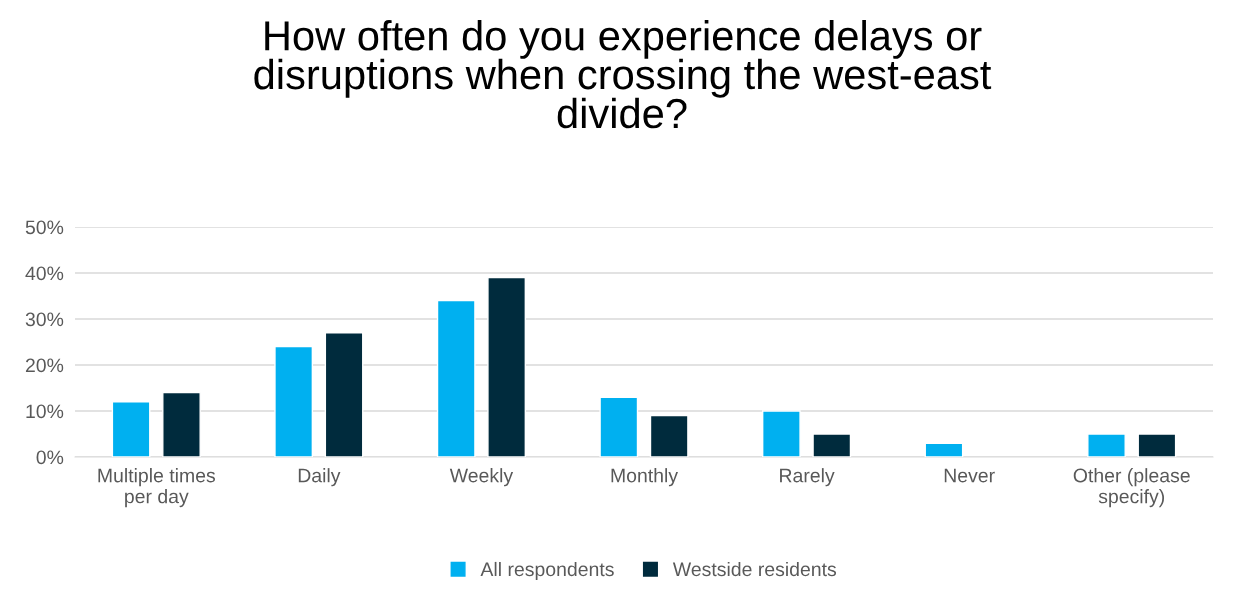  Describe the element at coordinates (623, 74) in the screenshot. I see `chart-title: How often do you experience delays or disruptions when crossing the west-east divide?` at that location.